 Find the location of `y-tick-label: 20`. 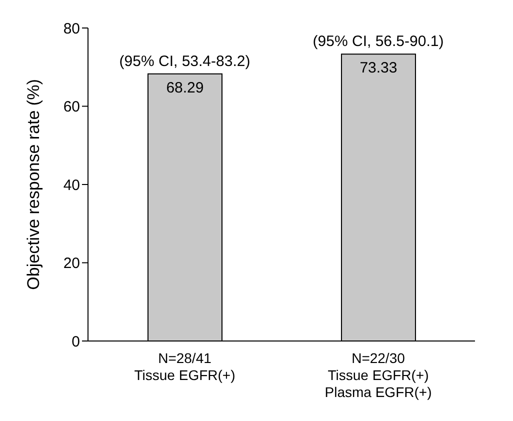

y-tick-label: 20 is located at coordinates (71, 263).